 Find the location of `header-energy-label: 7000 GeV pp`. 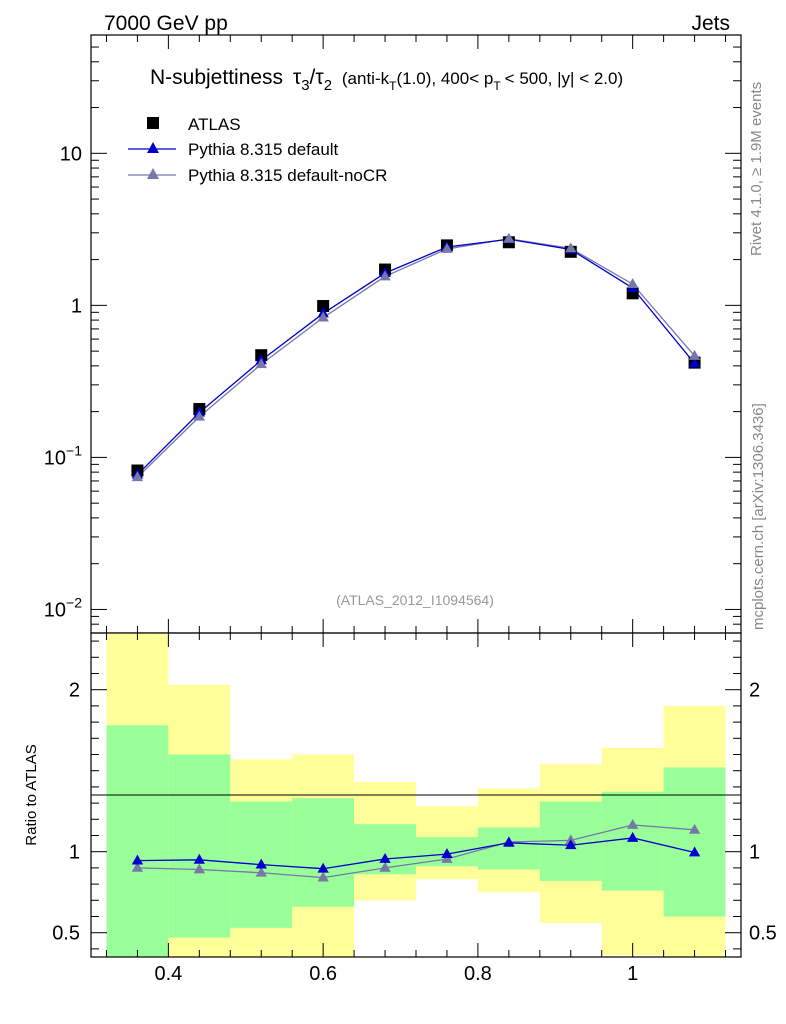

header-energy-label: 7000 GeV pp is located at coordinates (166, 23).